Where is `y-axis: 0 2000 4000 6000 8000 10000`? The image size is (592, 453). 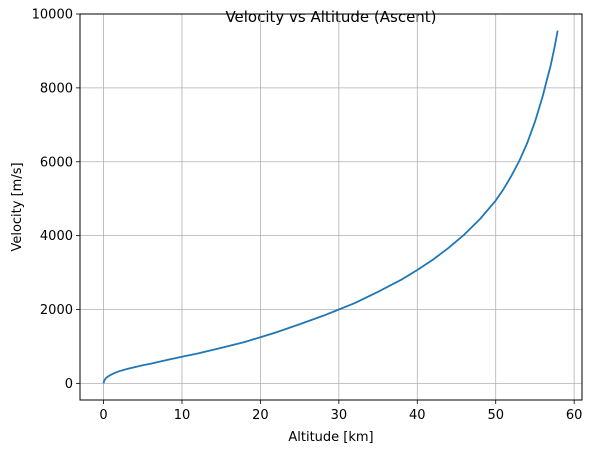 y-axis: 0 2000 4000 6000 8000 10000 is located at coordinates (56, 200).